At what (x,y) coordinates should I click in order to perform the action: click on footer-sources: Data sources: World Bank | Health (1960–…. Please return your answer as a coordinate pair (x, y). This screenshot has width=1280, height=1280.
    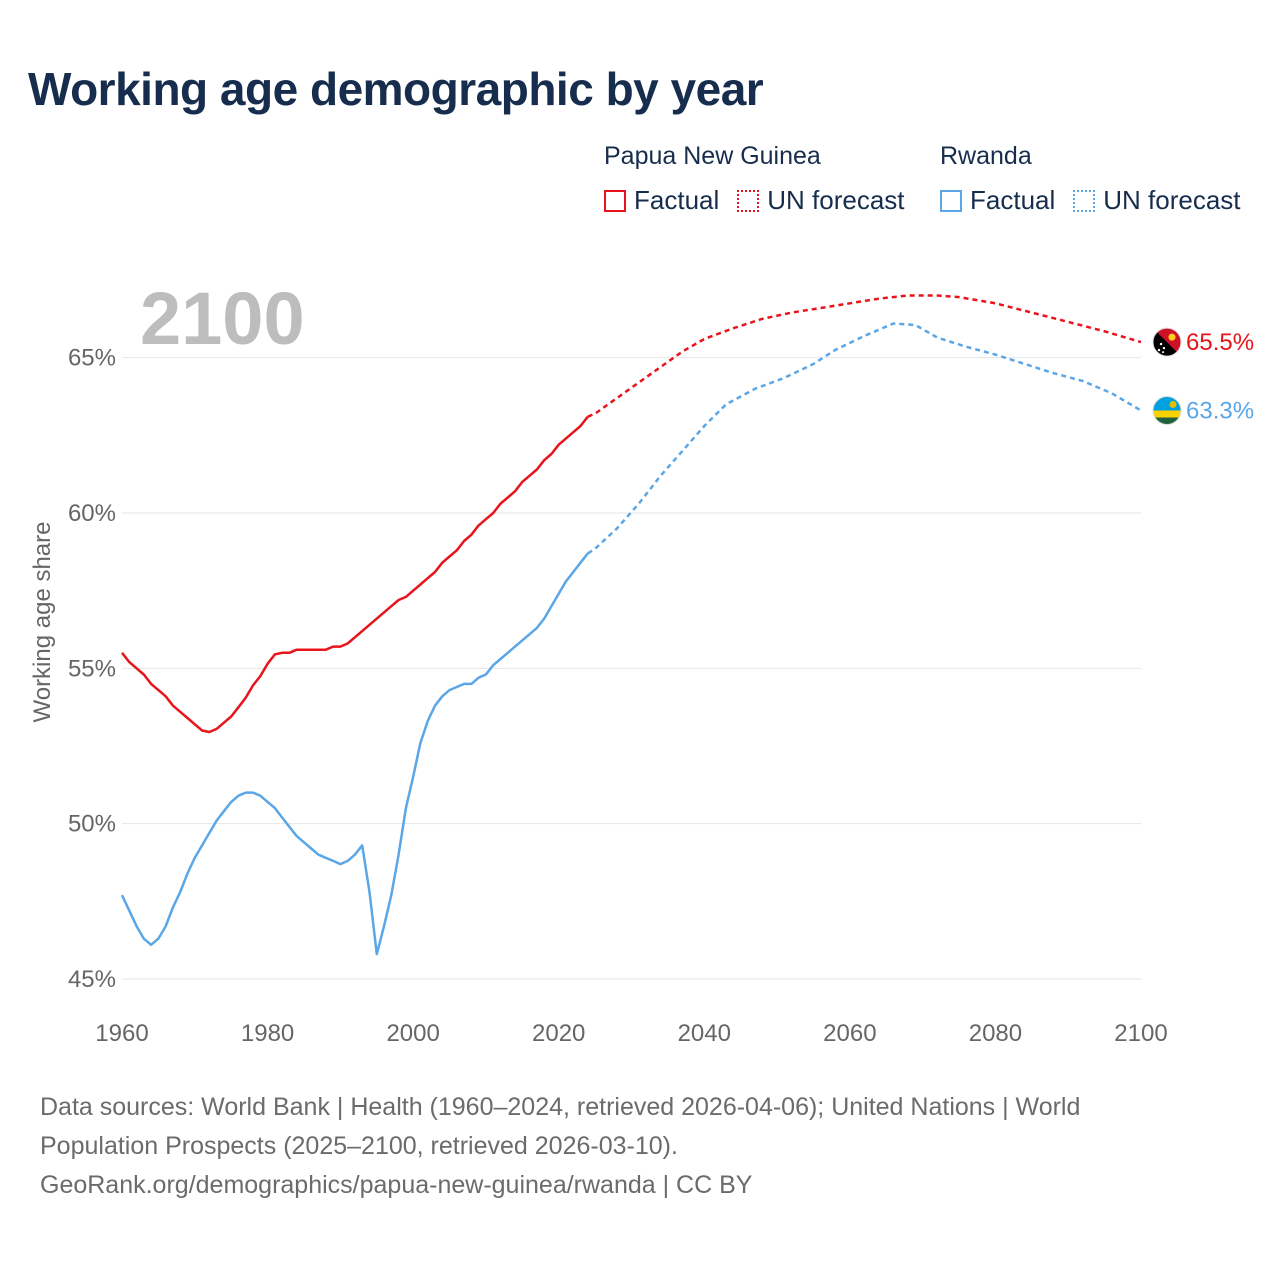
    Looking at the image, I should click on (640, 1146).